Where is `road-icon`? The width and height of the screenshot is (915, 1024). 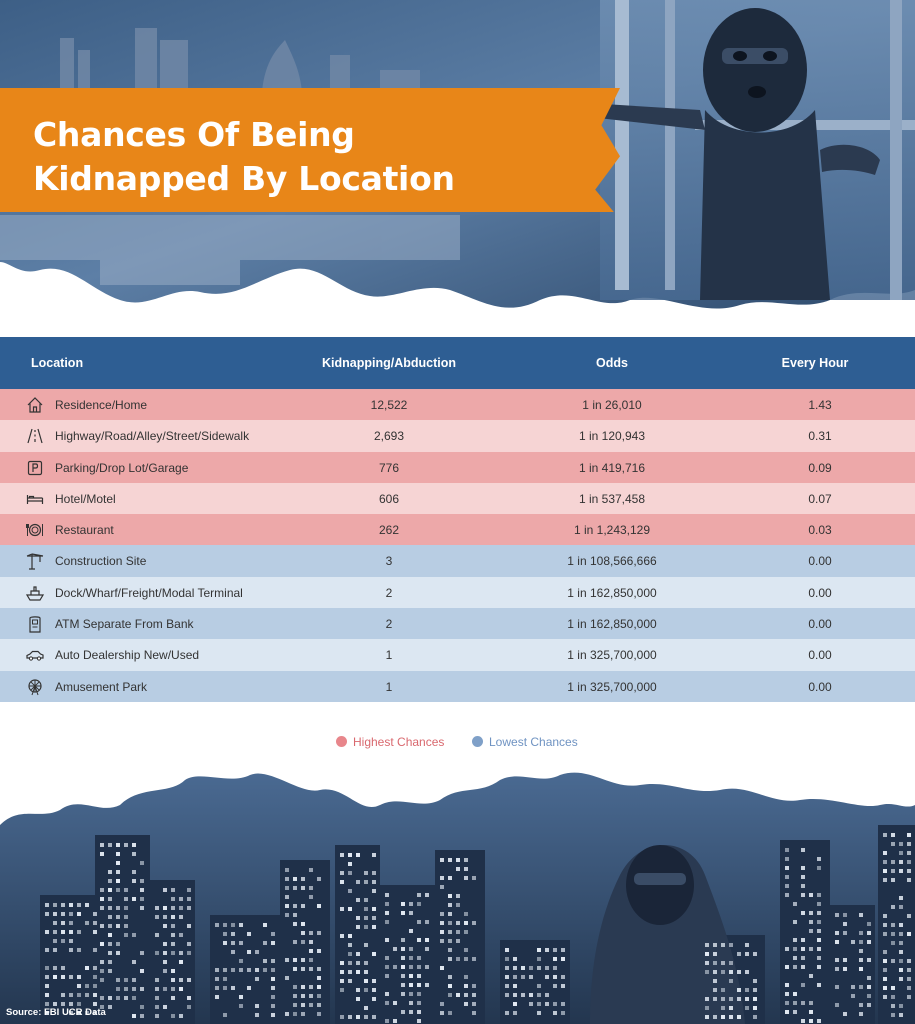
road-icon is located at coordinates (35, 436).